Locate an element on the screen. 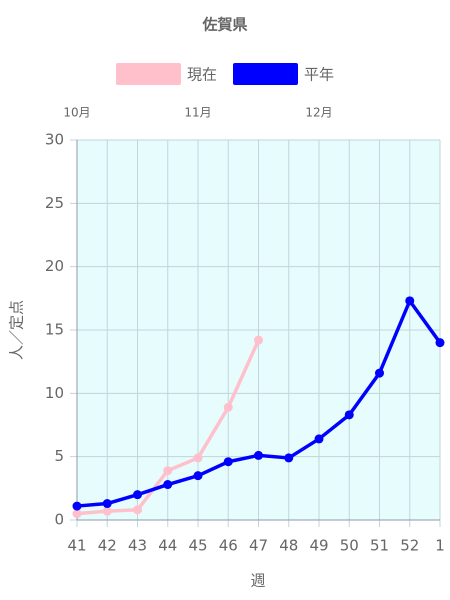  x-tick-label: 50 is located at coordinates (349, 546).